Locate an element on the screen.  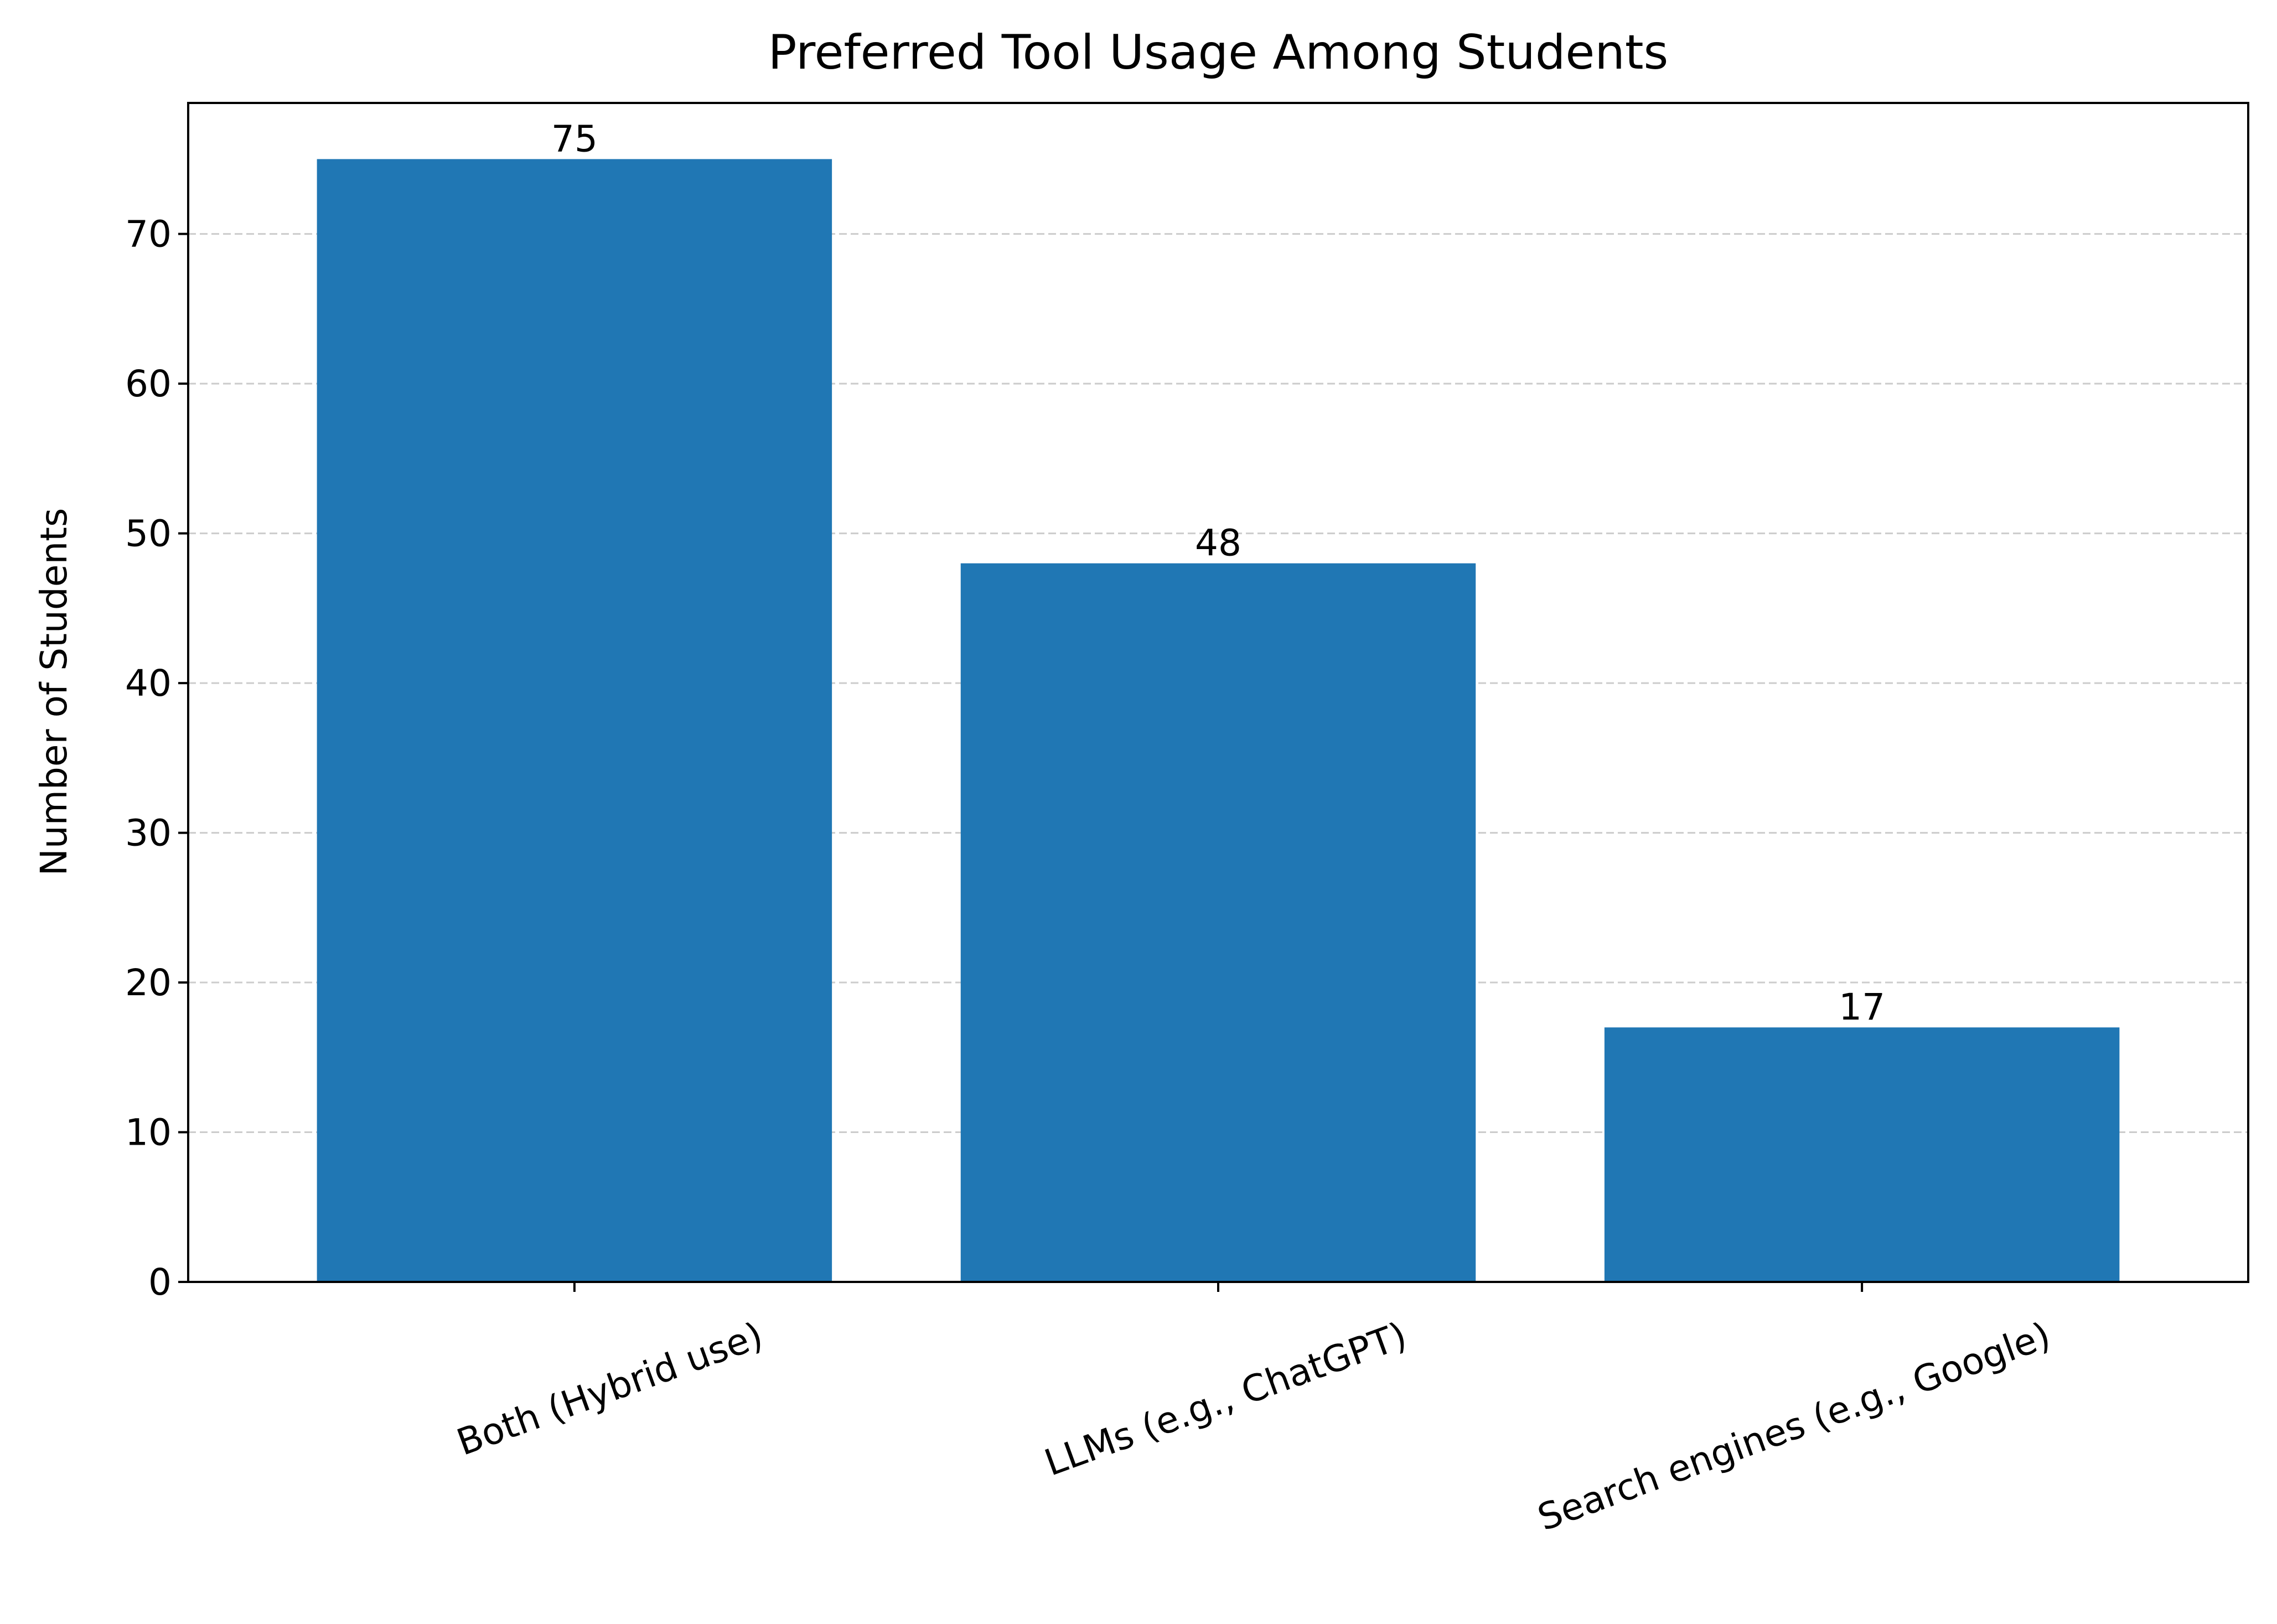
y-tick-label: 20 is located at coordinates (148, 982).